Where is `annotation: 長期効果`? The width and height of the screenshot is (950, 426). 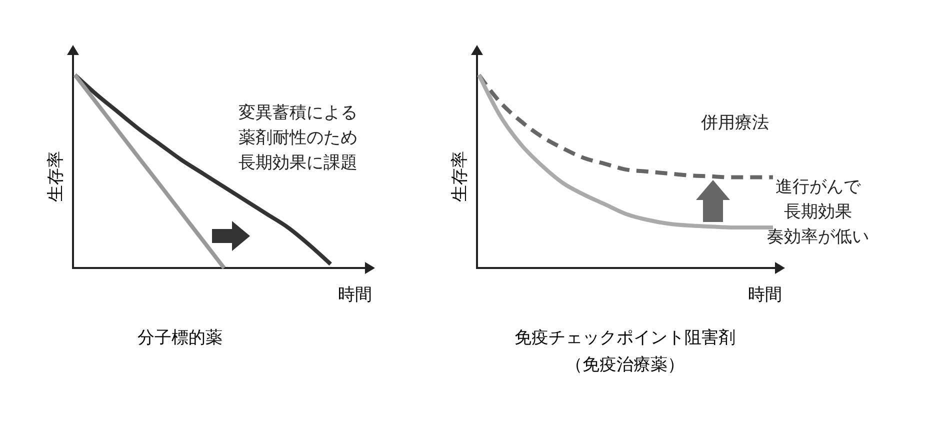
annotation: 長期効果 is located at coordinates (818, 212).